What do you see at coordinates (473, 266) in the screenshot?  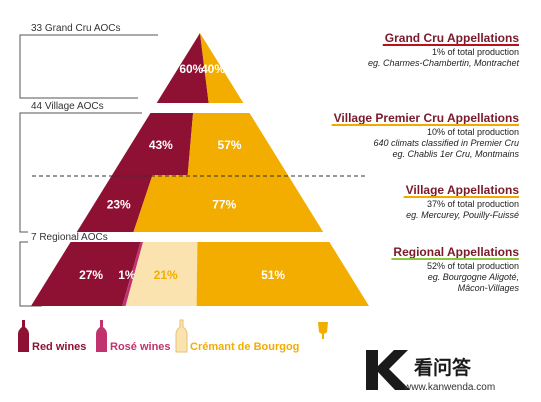 I see `tier-3-line-0: 52% of total production` at bounding box center [473, 266].